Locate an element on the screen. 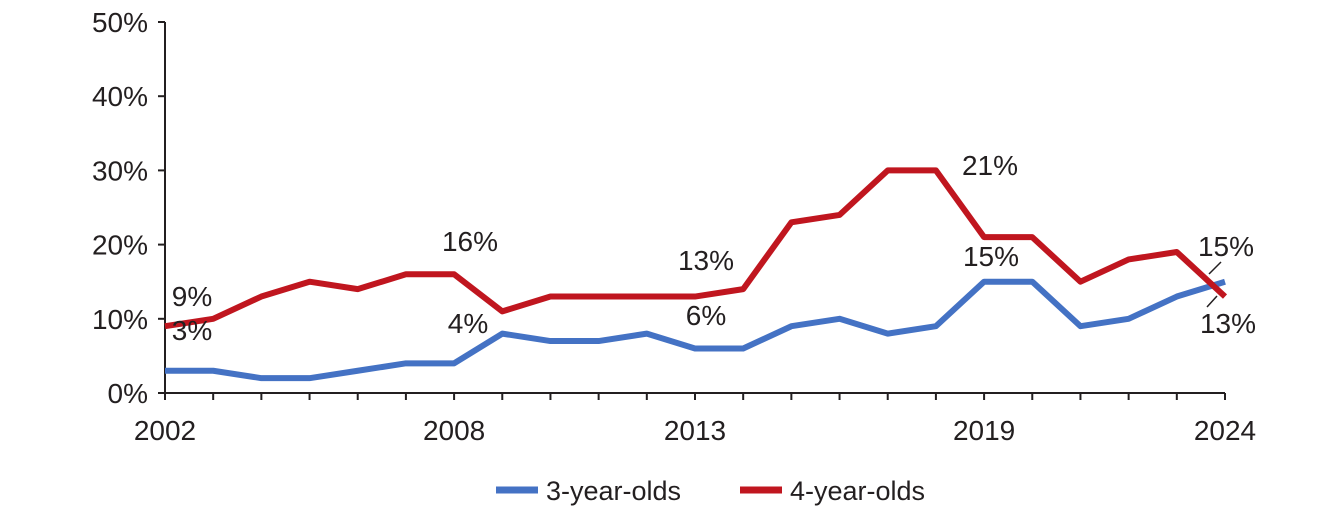  y-tick-label: 50% is located at coordinates (120, 22).